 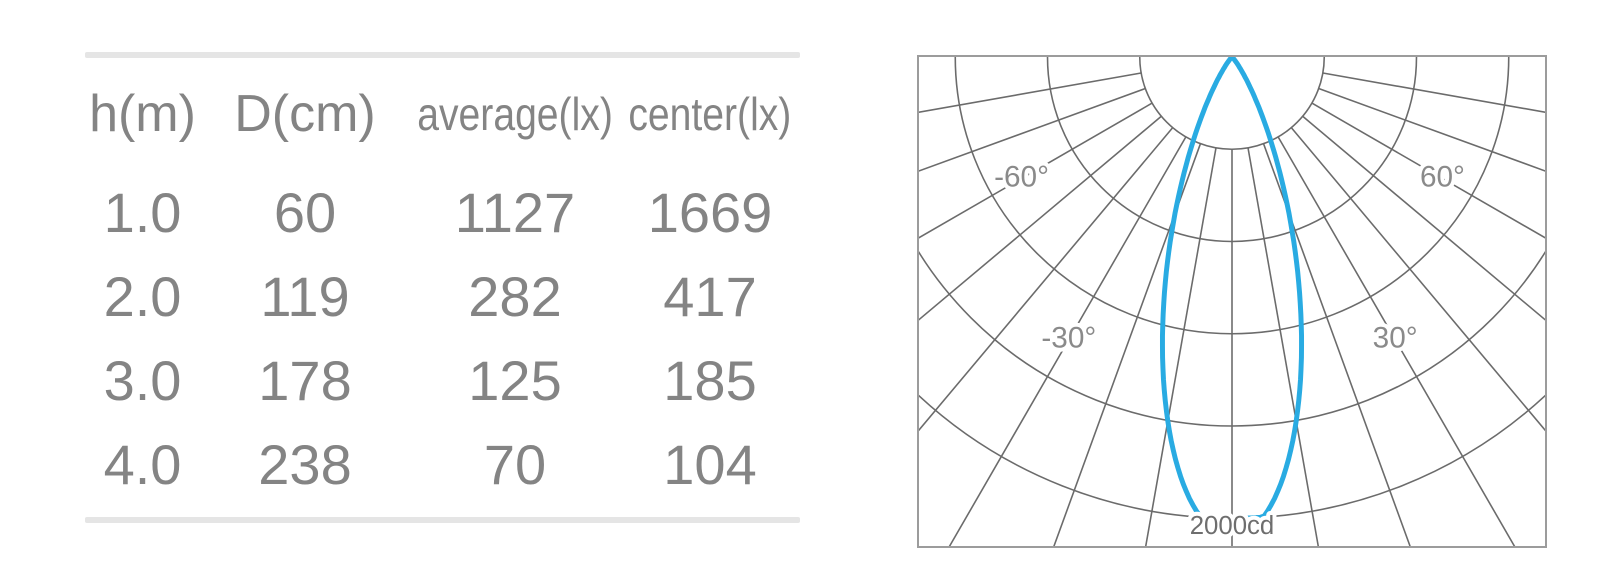 What do you see at coordinates (515, 212) in the screenshot?
I see `table-cell: 1127` at bounding box center [515, 212].